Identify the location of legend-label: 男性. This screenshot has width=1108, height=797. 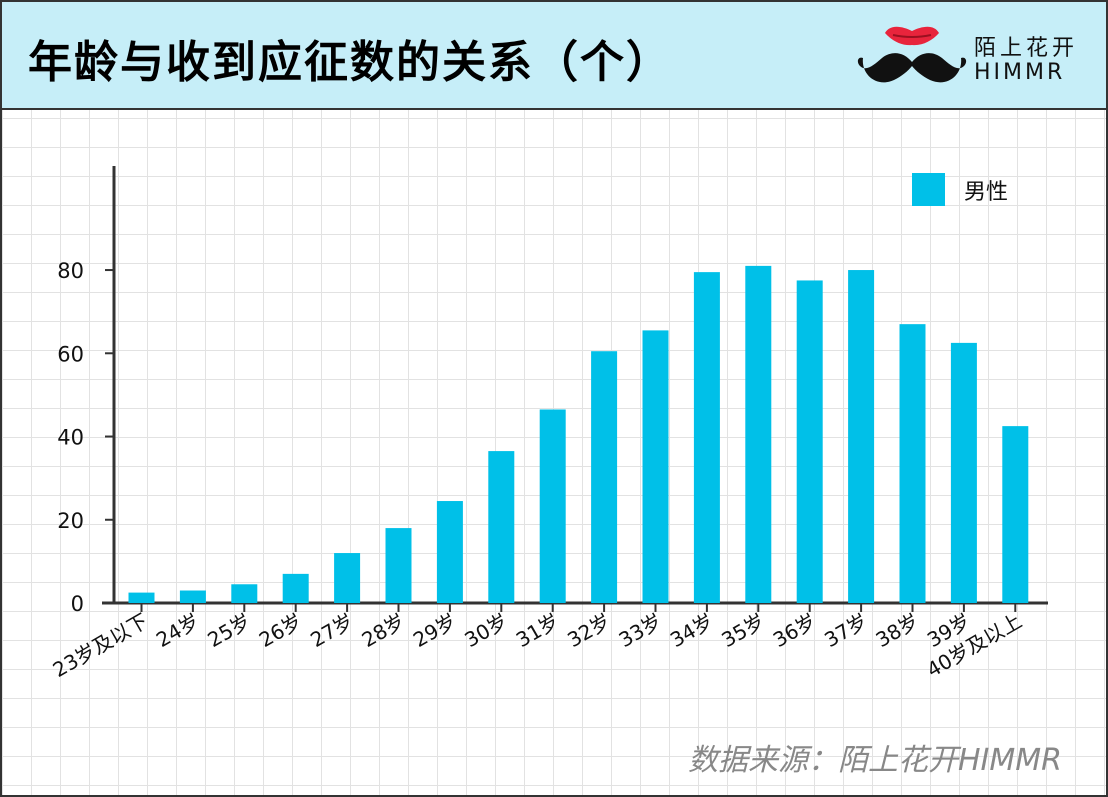
(986, 192).